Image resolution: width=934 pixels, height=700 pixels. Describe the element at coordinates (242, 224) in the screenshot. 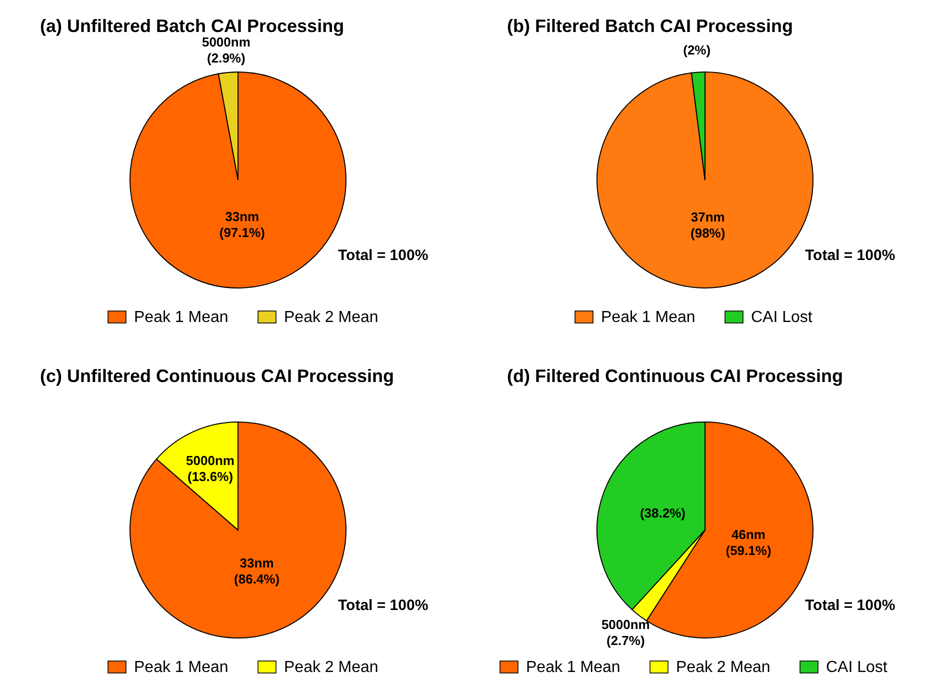

I see `data-label: 33nm (97.1%)` at that location.